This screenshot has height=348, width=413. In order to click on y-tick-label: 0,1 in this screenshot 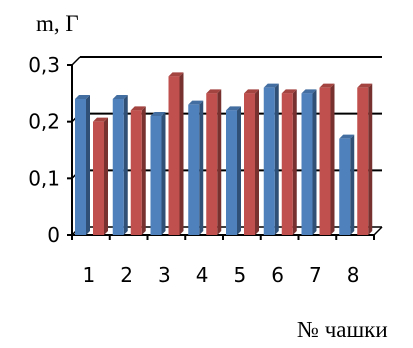, I will do `click(44, 178)`.